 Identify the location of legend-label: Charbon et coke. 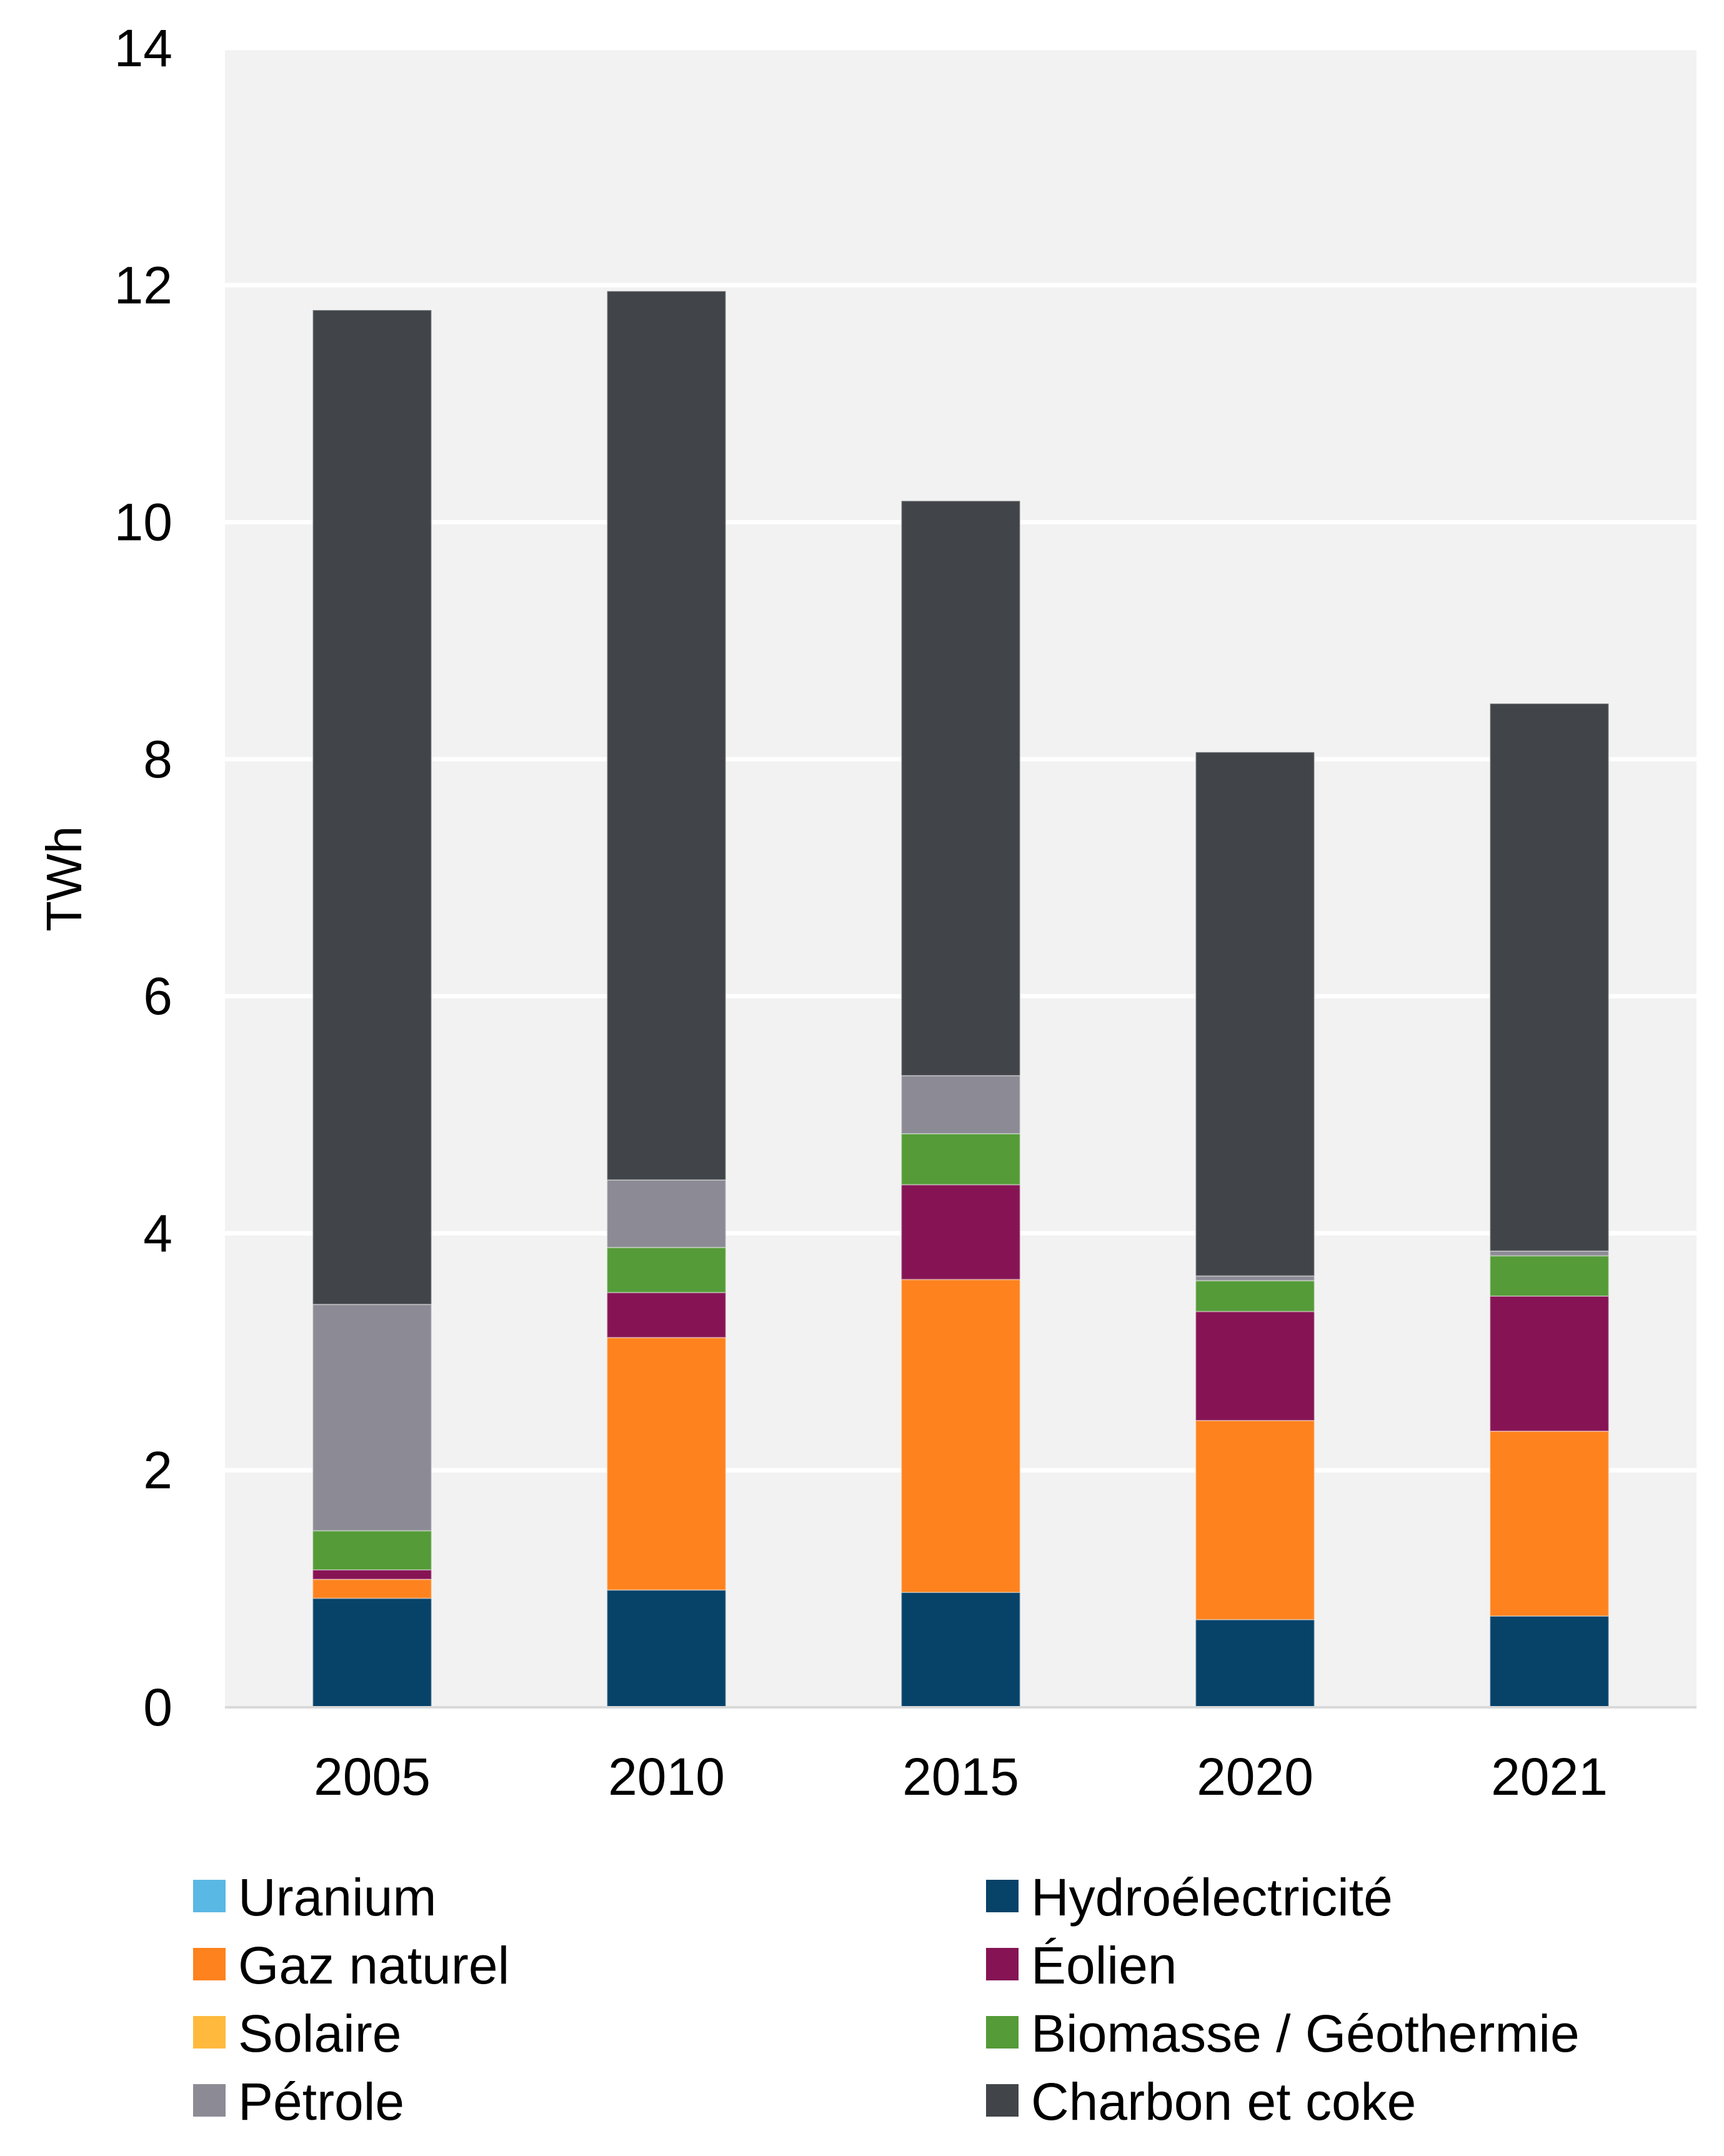
(1223, 2101).